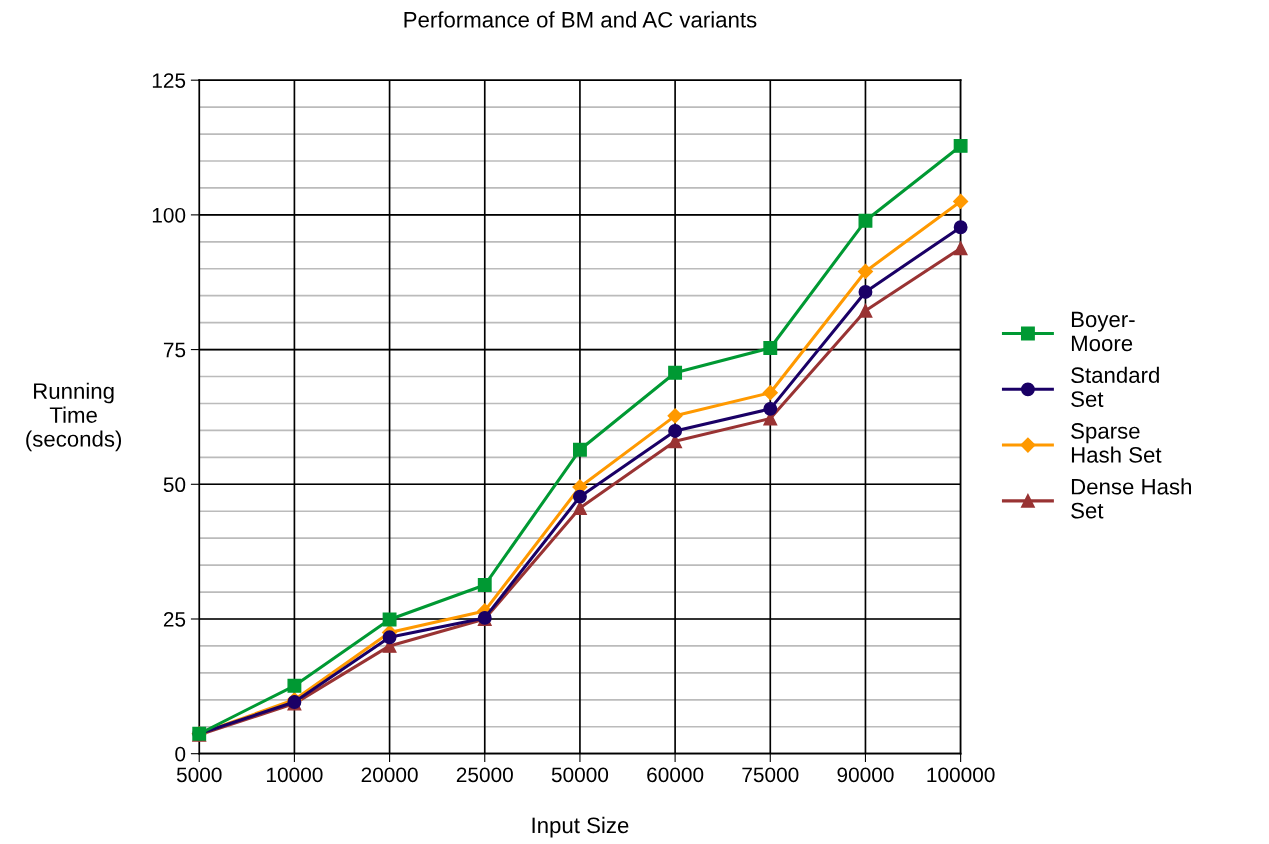  I want to click on x-tick-label: 20000, so click(389, 775).